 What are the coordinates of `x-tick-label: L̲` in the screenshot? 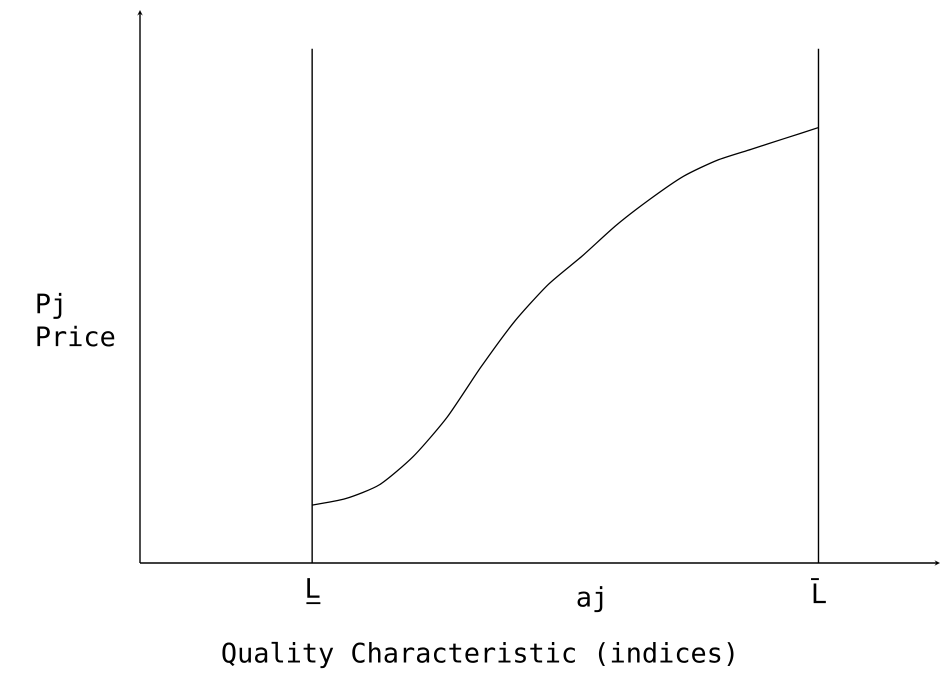 It's located at (313, 591).